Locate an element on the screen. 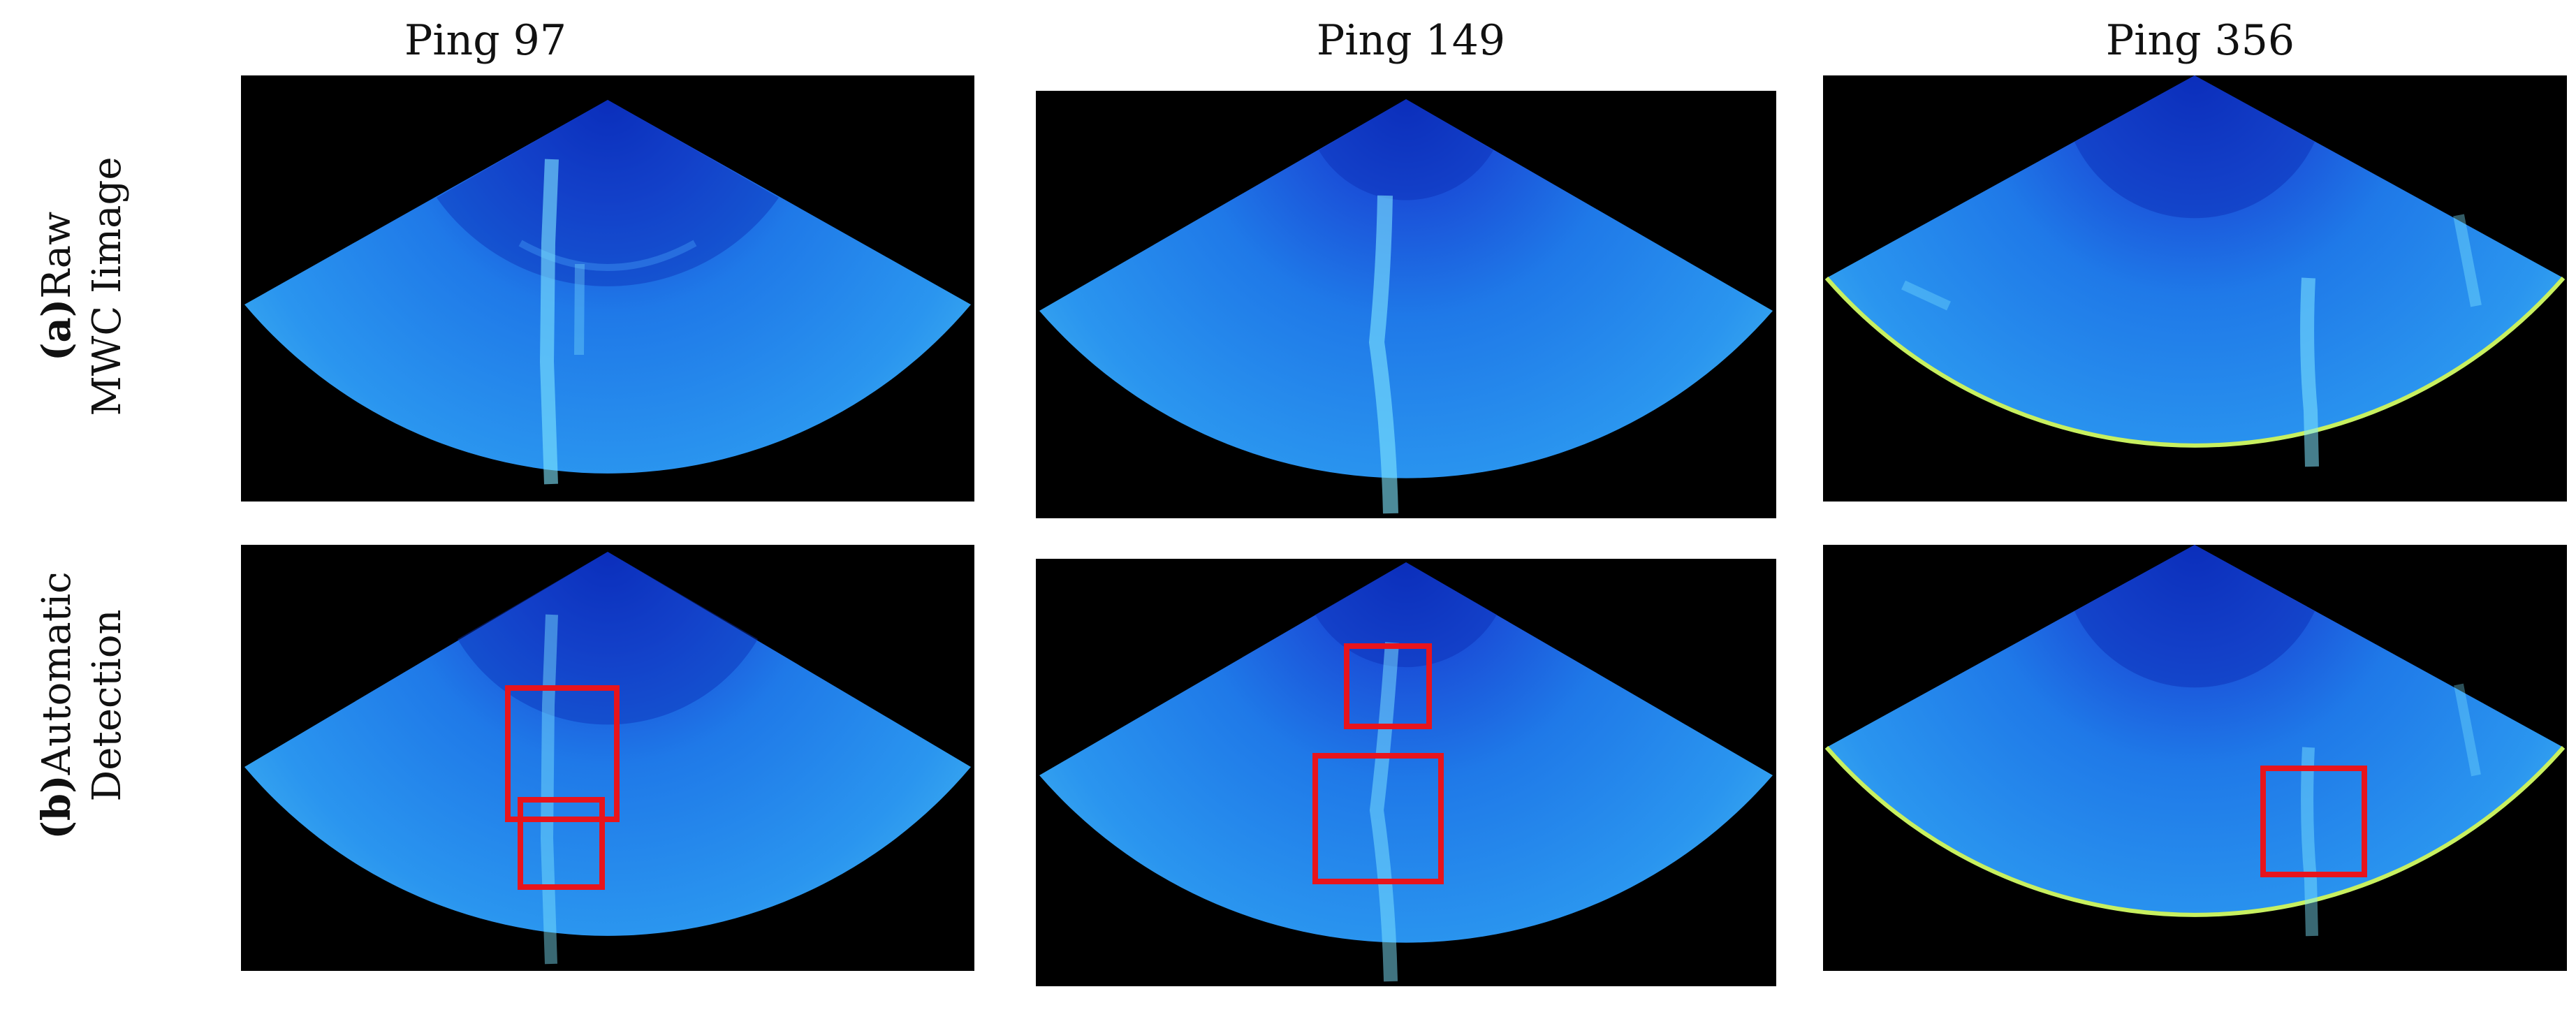 This screenshot has height=1010, width=2576. column-title-ping-97: Ping 97 is located at coordinates (485, 40).